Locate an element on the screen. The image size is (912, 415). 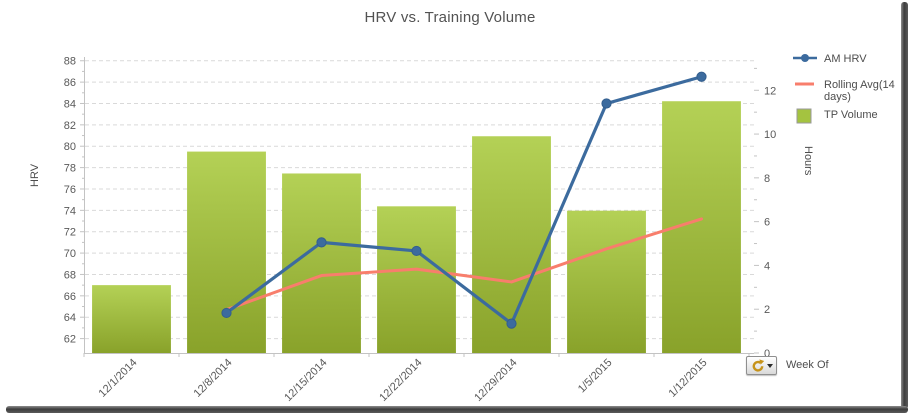
pivot-field-refresh-button is located at coordinates (761, 365).